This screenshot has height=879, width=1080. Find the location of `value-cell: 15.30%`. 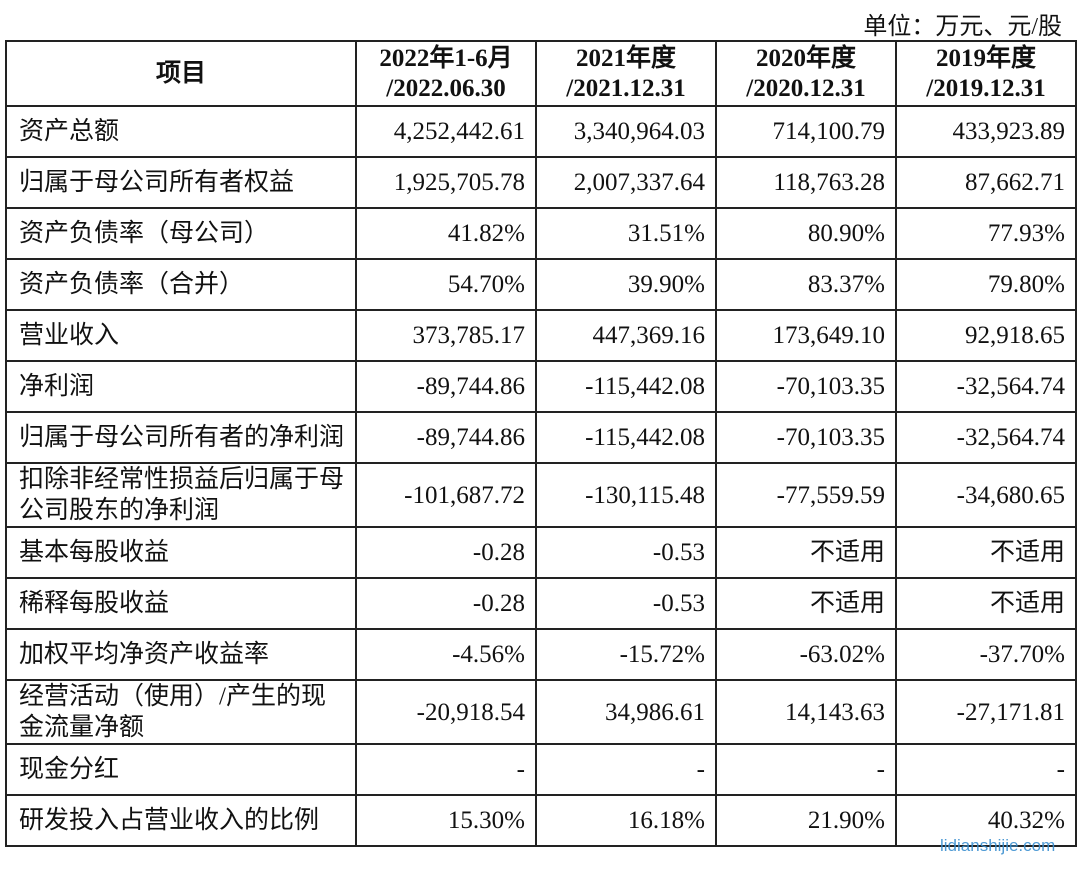

value-cell: 15.30% is located at coordinates (446, 820).